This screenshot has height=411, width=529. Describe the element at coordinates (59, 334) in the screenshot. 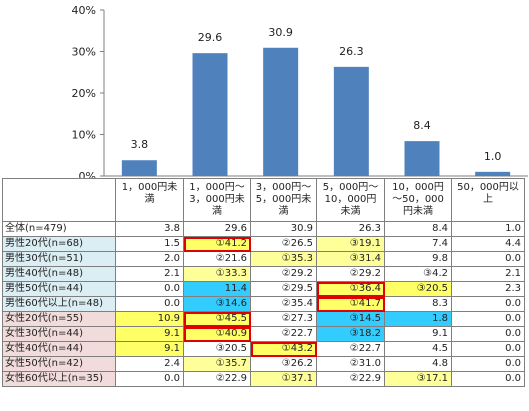

I see `row-label: 女性30代(n=44)` at that location.